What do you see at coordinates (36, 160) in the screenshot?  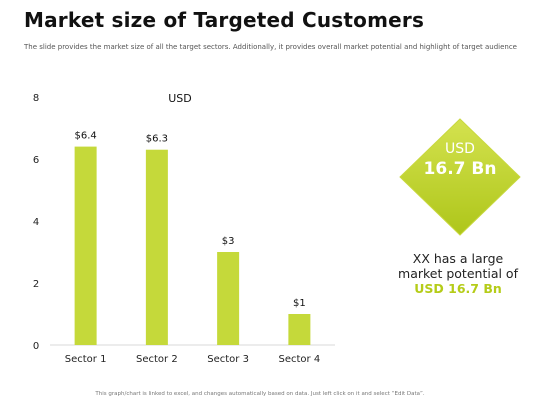 I see `y-tick-label: 6` at bounding box center [36, 160].